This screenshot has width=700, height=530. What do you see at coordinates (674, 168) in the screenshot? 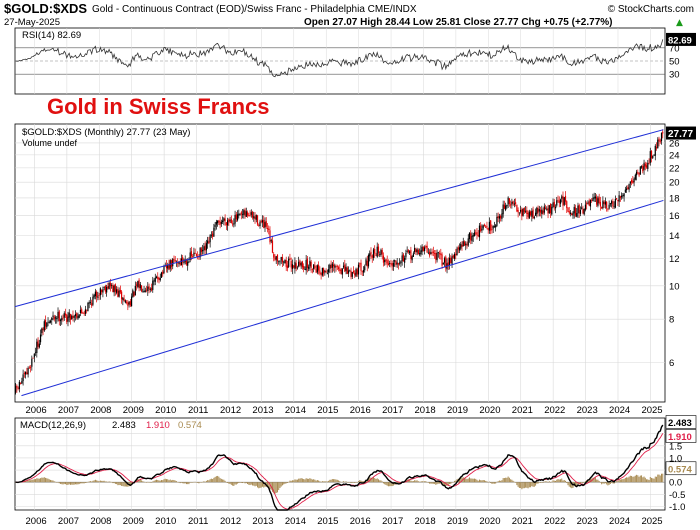
I see `price-tick-label: 22` at bounding box center [674, 168].